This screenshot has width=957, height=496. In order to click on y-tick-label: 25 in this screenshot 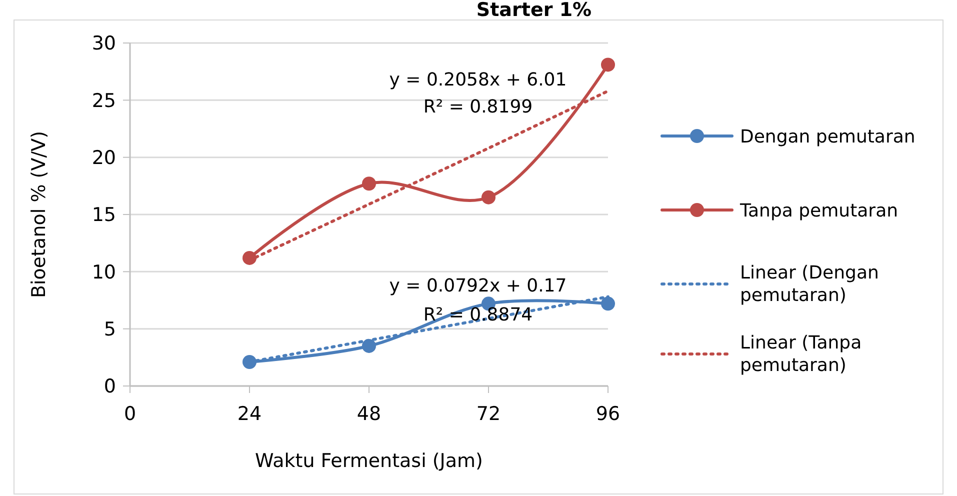, I will do `click(104, 101)`.